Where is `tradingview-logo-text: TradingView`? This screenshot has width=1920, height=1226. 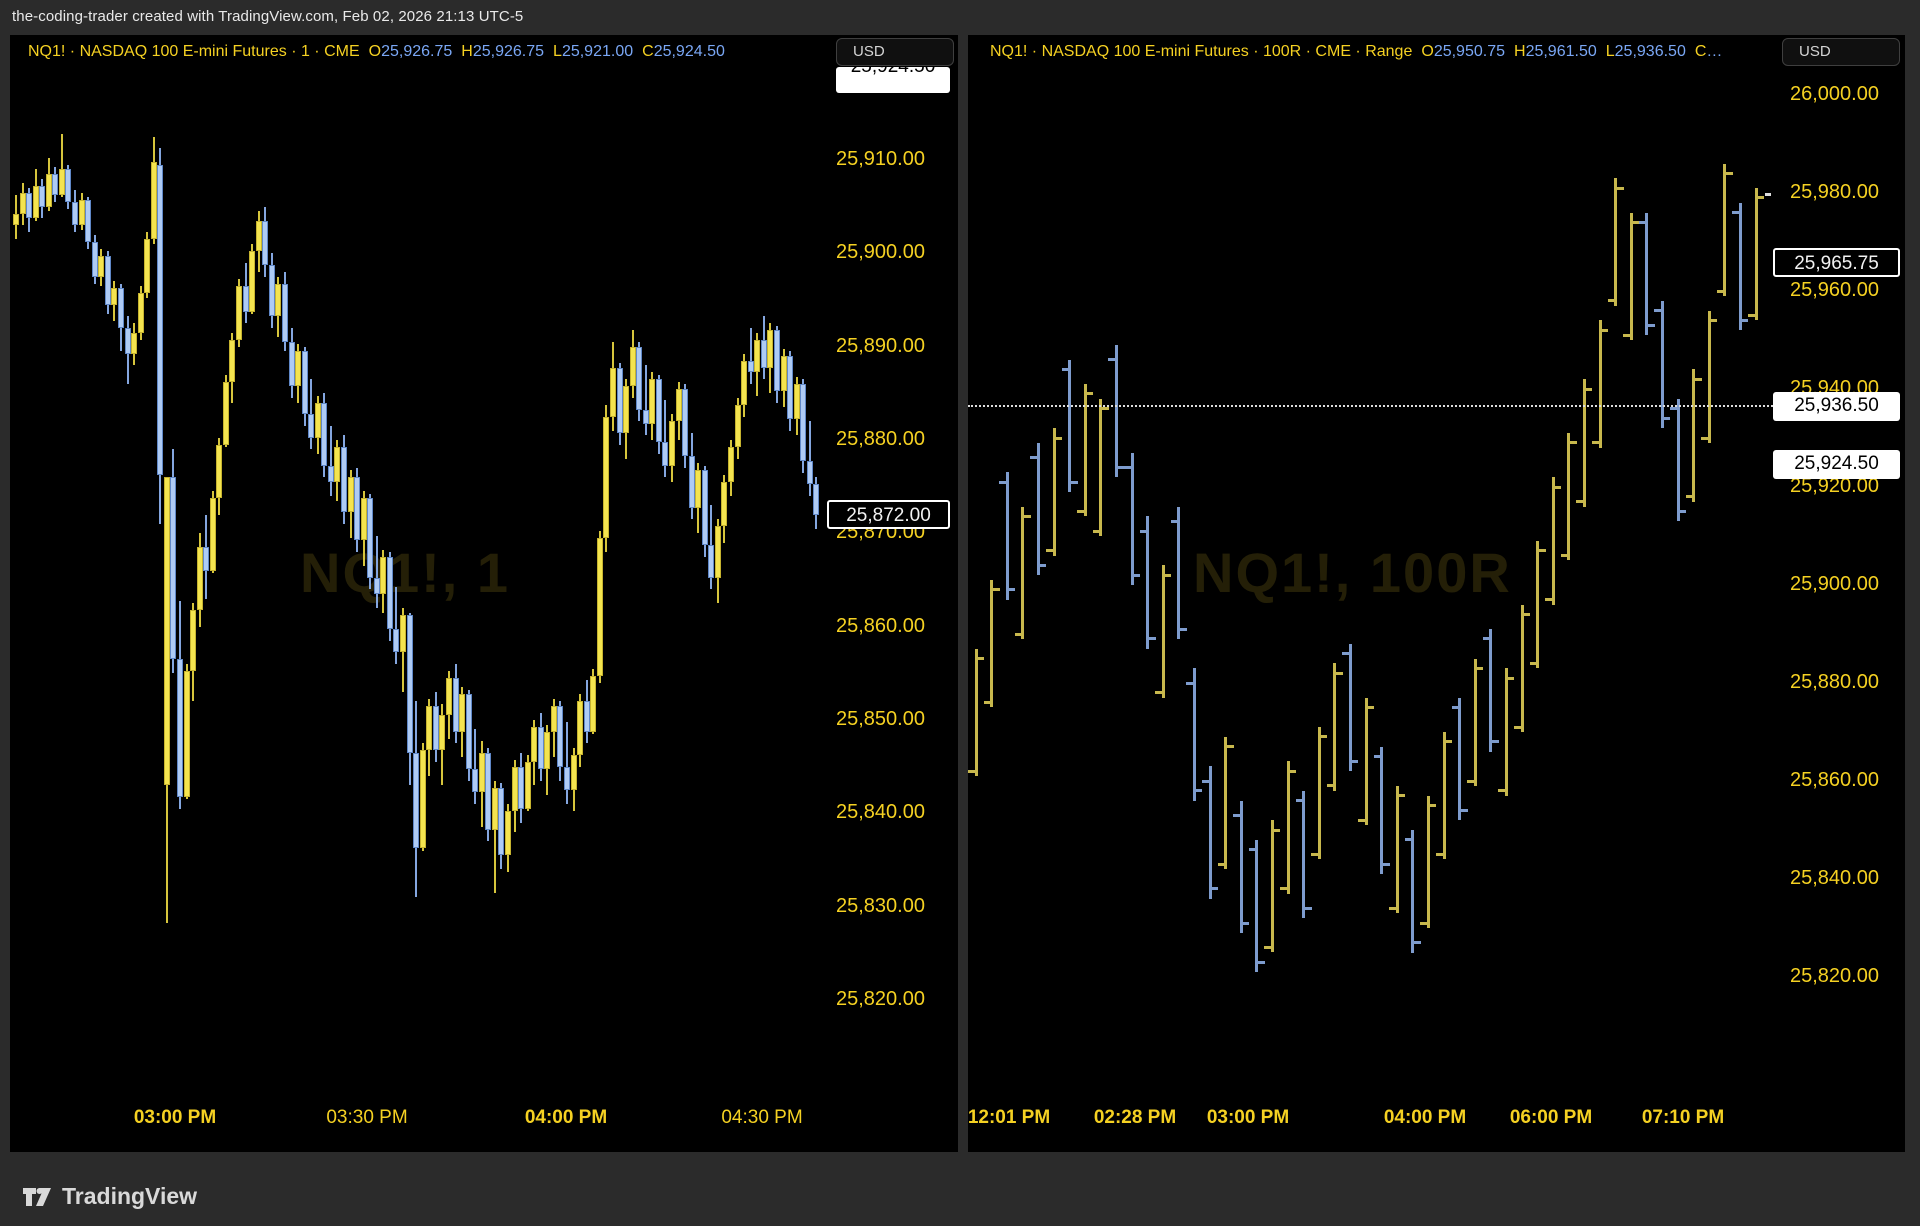 tradingview-logo-text: TradingView is located at coordinates (130, 1196).